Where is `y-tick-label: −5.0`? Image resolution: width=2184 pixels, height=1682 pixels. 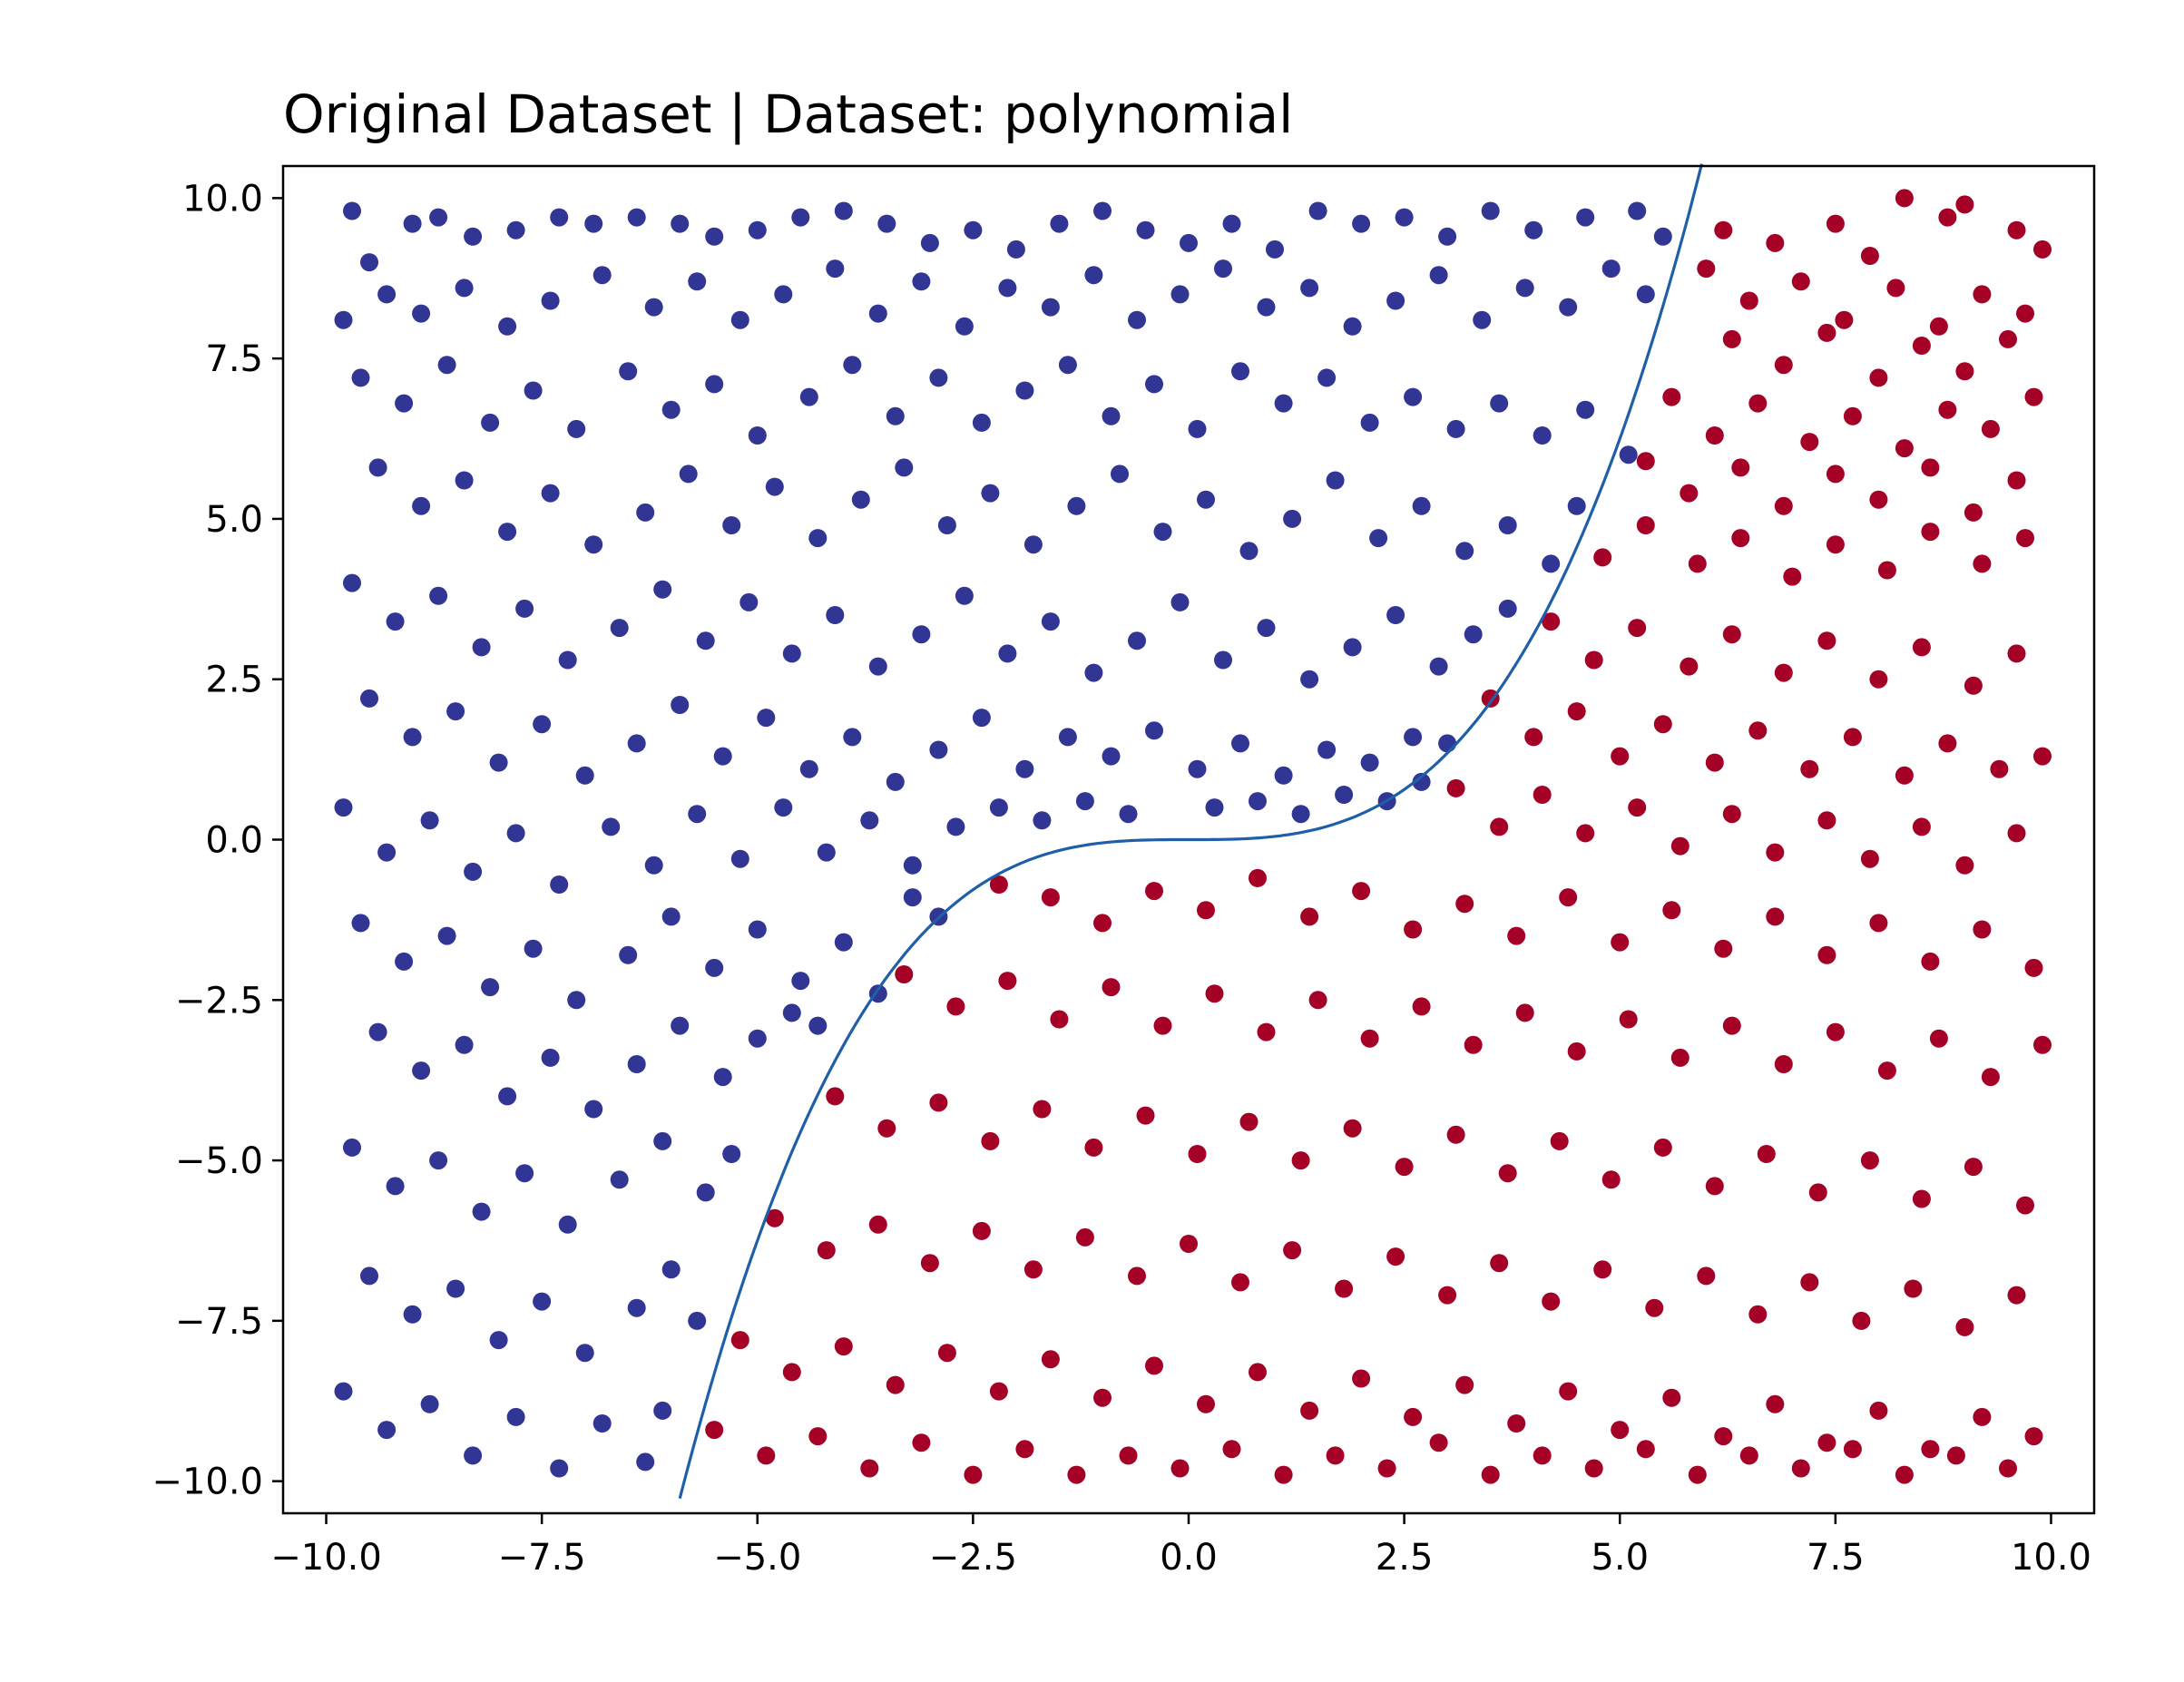 y-tick-label: −5.0 is located at coordinates (219, 1161).